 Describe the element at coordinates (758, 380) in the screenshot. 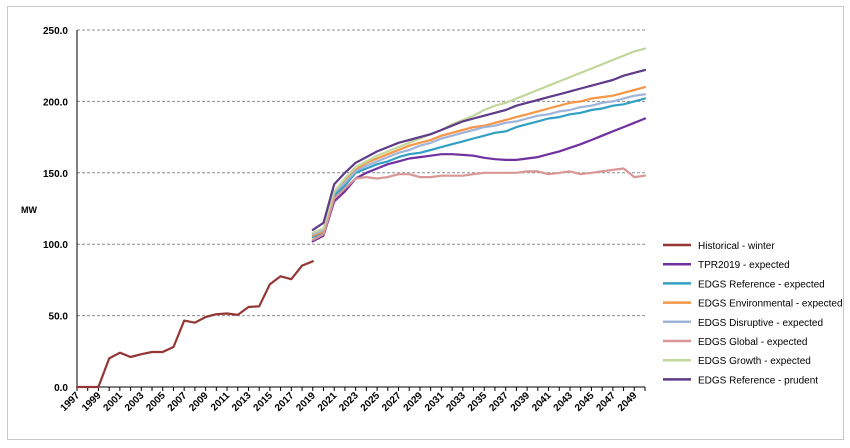

I see `legend-label: EDGS Reference - prudent` at that location.